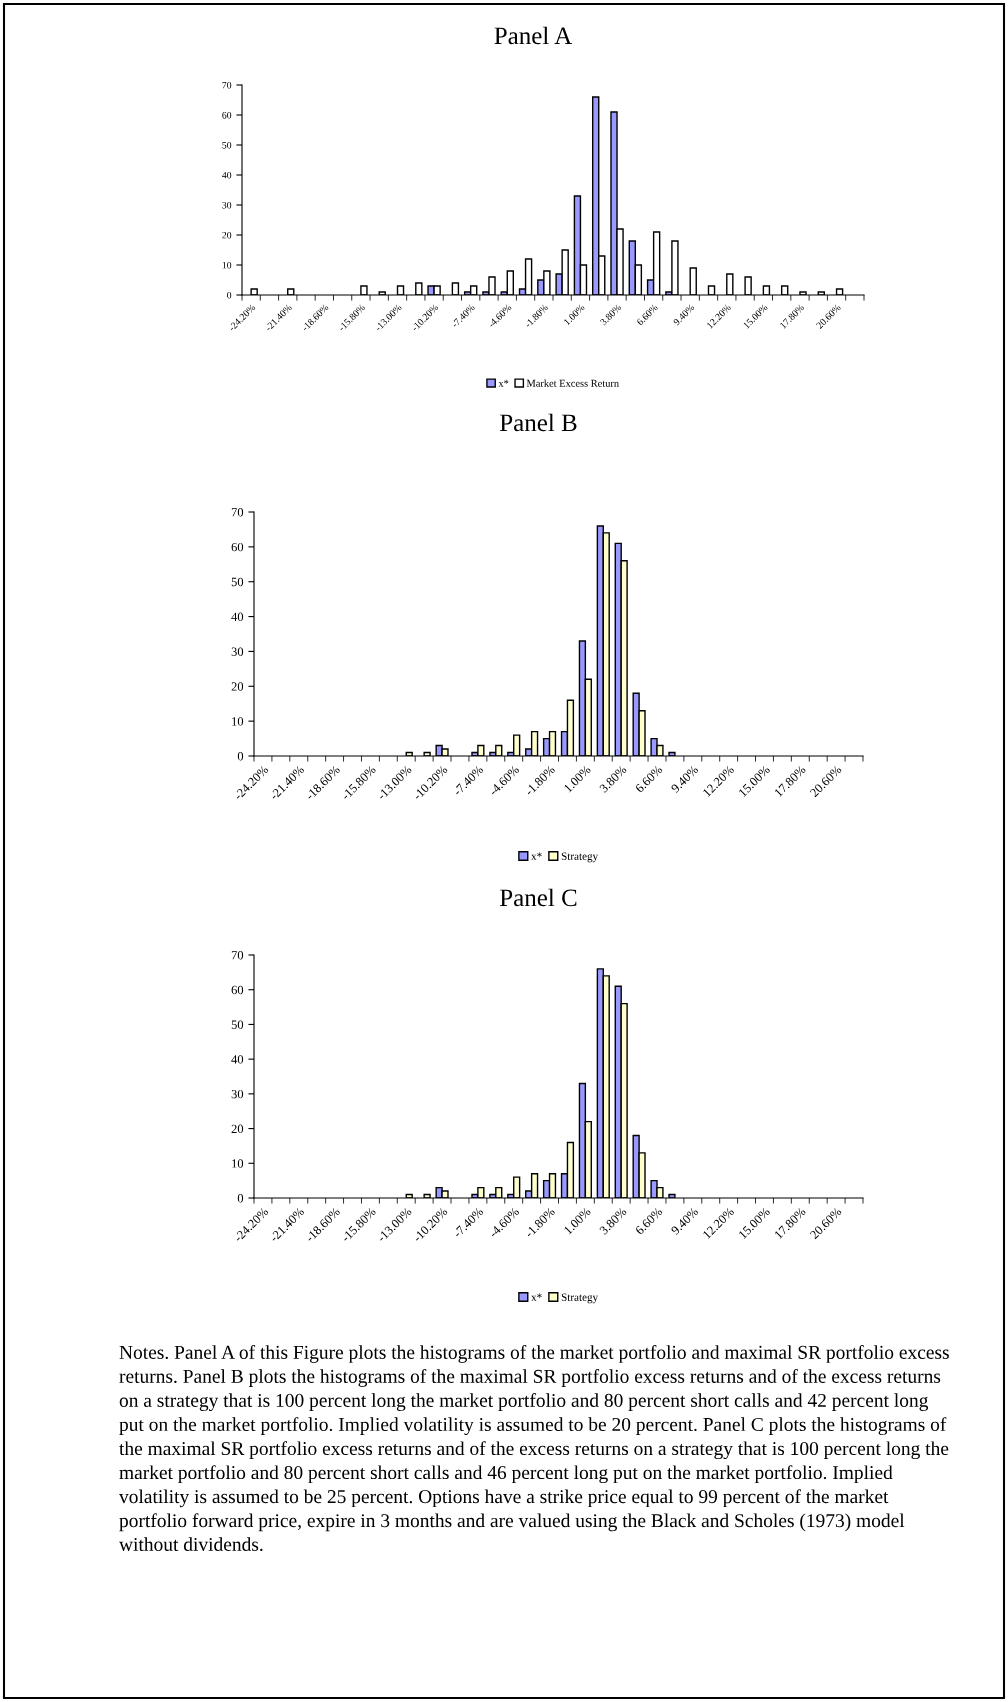 The image size is (1008, 1702). Describe the element at coordinates (534, 1448) in the screenshot. I see `text: Notes. Panel A of this Figure plots the histograms of the market portfolio and maximal SR portfolio excess returns. Panel B plots the histograms of the maximal SR portfolio excess returns and of the excess returns on a strategy that is 100 percent long the market portfolio and 80 percent short calls and 42 percent long put on the market portfolio. Implied volatility is assumed to be 20 percent. Panel C plots the histograms of the maximal SR portfolio excess returns and of the excess returns on a strategy that is 100 percent long the market portfolio and 80 percent short calls and 46 percent long put on the market portfolio. Implied volatility is assumed to be 25 percent. Options have a strike price equal to 99 percent of the market portfolio forward price, expire in 3 months and are valued using the Black and Scholes (1973) model without dividends.` at that location.